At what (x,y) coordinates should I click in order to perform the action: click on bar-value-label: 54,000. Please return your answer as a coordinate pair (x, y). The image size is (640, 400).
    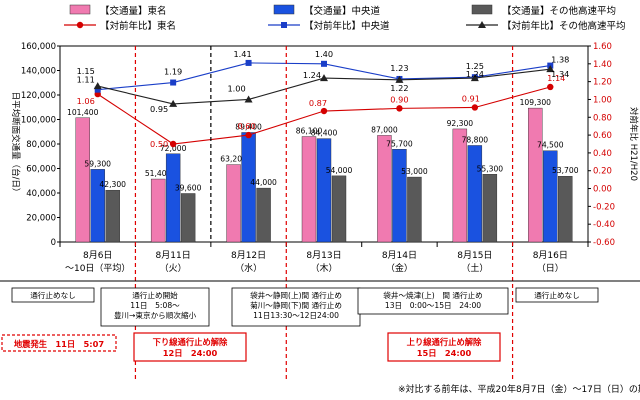
    Looking at the image, I should click on (339, 170).